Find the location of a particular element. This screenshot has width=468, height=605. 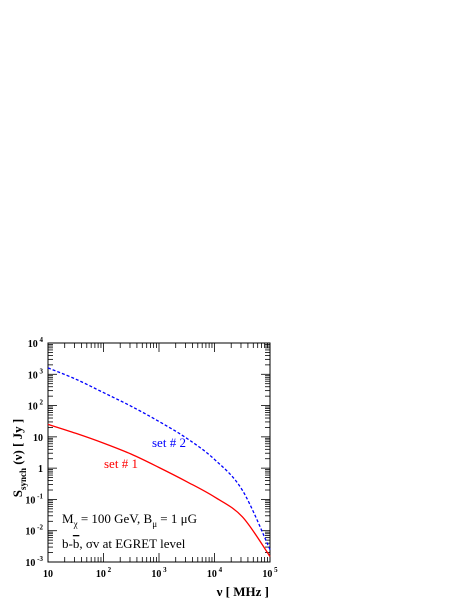

y-tick-label: 10 is located at coordinates (38, 438).